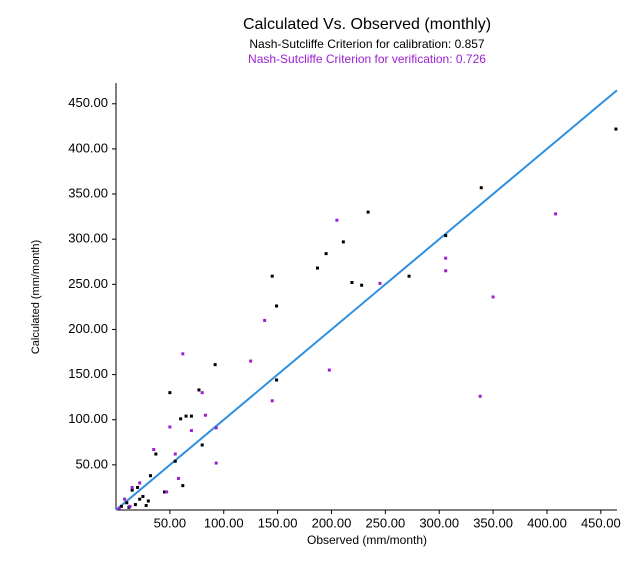 The image size is (643, 569). What do you see at coordinates (88, 192) in the screenshot?
I see `y-tick-label: 350.00` at bounding box center [88, 192].